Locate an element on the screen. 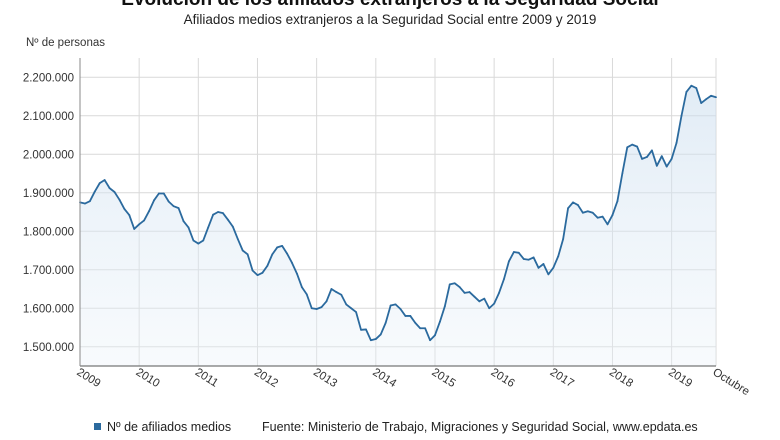 The height and width of the screenshot is (440, 780). x-tick-label: 2018 is located at coordinates (621, 378).